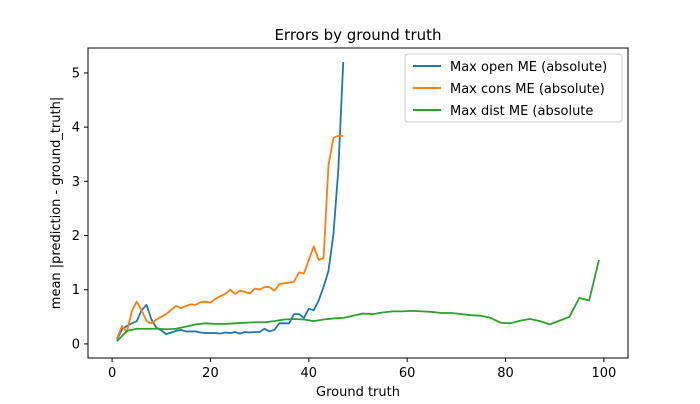 This screenshot has height=404, width=700. What do you see at coordinates (505, 373) in the screenshot?
I see `x-tick-label: 80` at bounding box center [505, 373].